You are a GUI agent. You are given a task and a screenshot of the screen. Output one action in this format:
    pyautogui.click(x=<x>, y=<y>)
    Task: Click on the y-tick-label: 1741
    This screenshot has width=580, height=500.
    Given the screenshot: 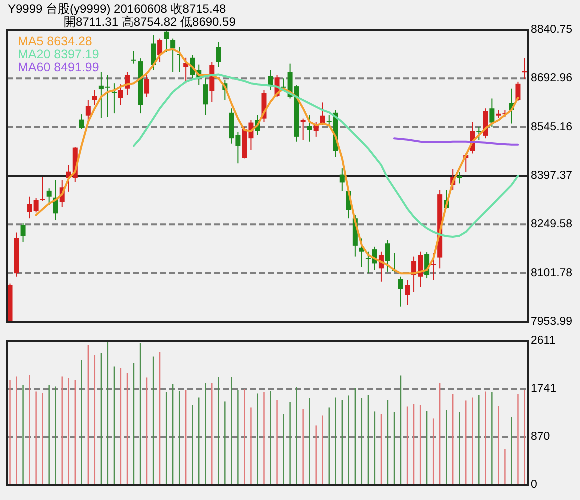 What is the action you would take?
    pyautogui.click(x=544, y=389)
    